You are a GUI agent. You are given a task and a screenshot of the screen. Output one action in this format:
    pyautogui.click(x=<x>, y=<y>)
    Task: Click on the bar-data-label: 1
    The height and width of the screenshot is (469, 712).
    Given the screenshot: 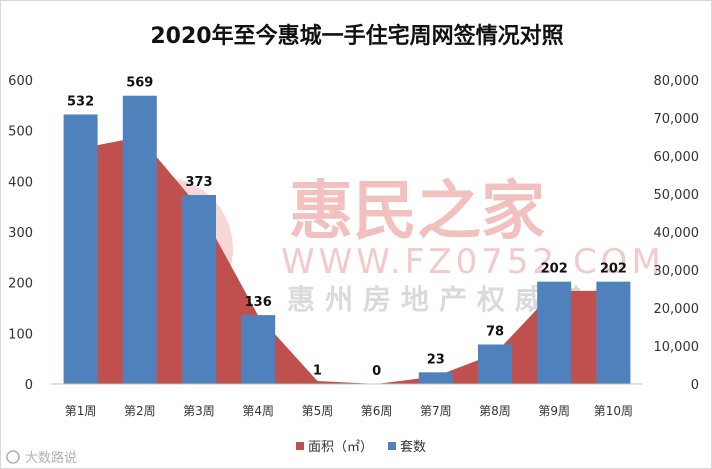 What is the action you would take?
    pyautogui.click(x=317, y=370)
    